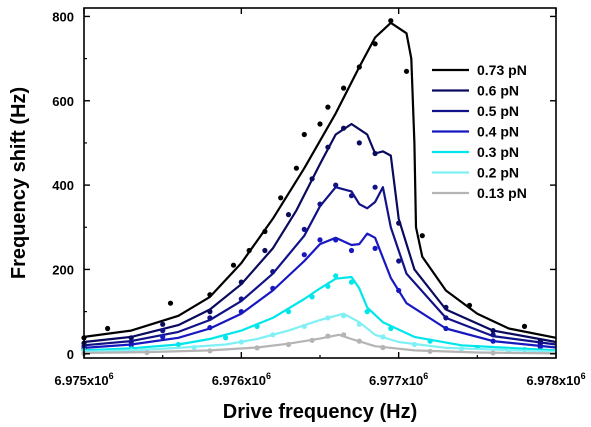 The width and height of the screenshot is (591, 427). What do you see at coordinates (241, 379) in the screenshot?
I see `x-tick-label: 6.976x10⁶` at bounding box center [241, 379].